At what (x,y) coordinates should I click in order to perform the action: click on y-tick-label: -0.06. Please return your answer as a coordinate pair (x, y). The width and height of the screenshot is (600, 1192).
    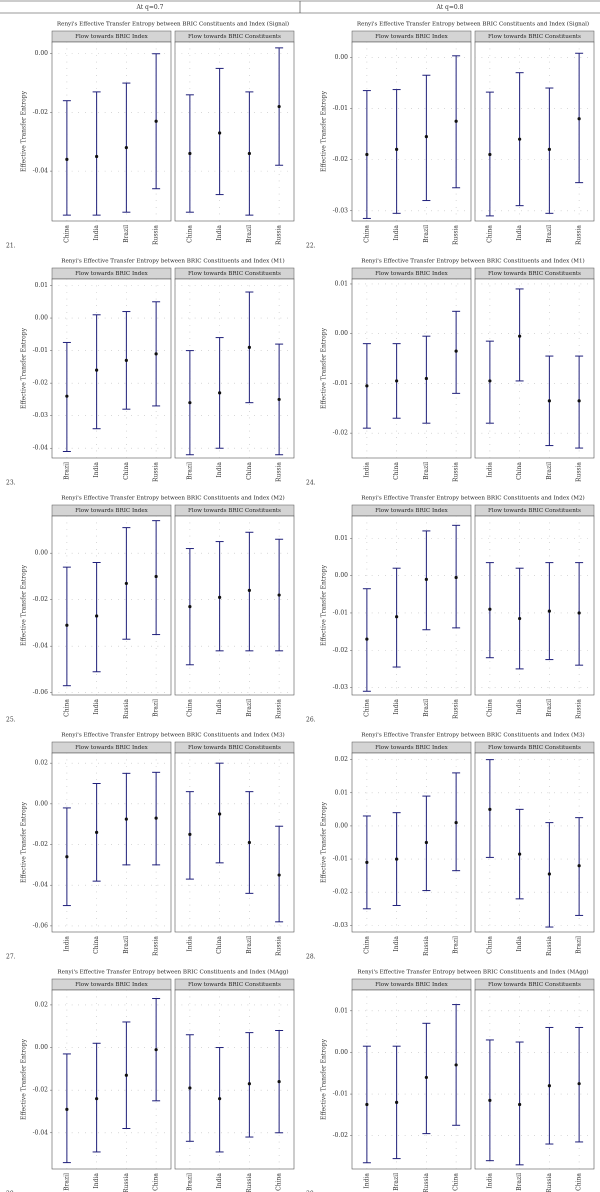
    Looking at the image, I should click on (41, 925).